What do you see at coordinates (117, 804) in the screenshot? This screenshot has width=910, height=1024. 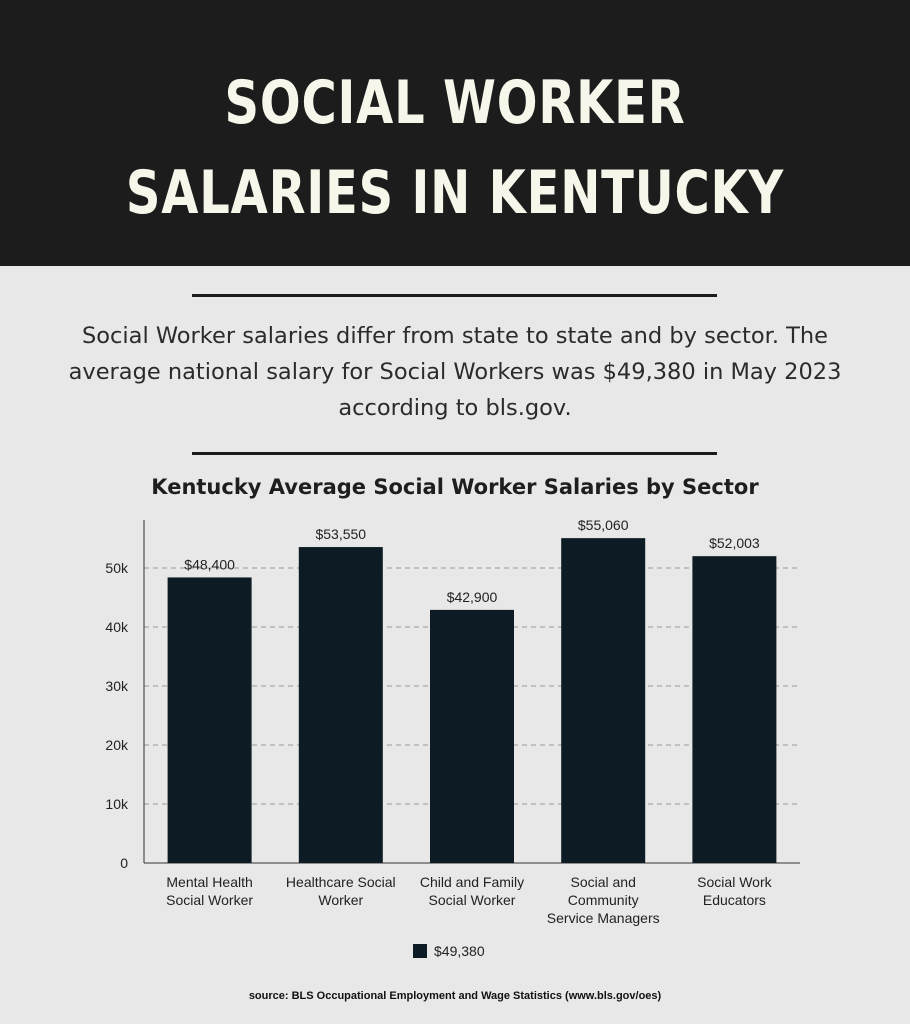 I see `y-tick-label: 10k` at bounding box center [117, 804].